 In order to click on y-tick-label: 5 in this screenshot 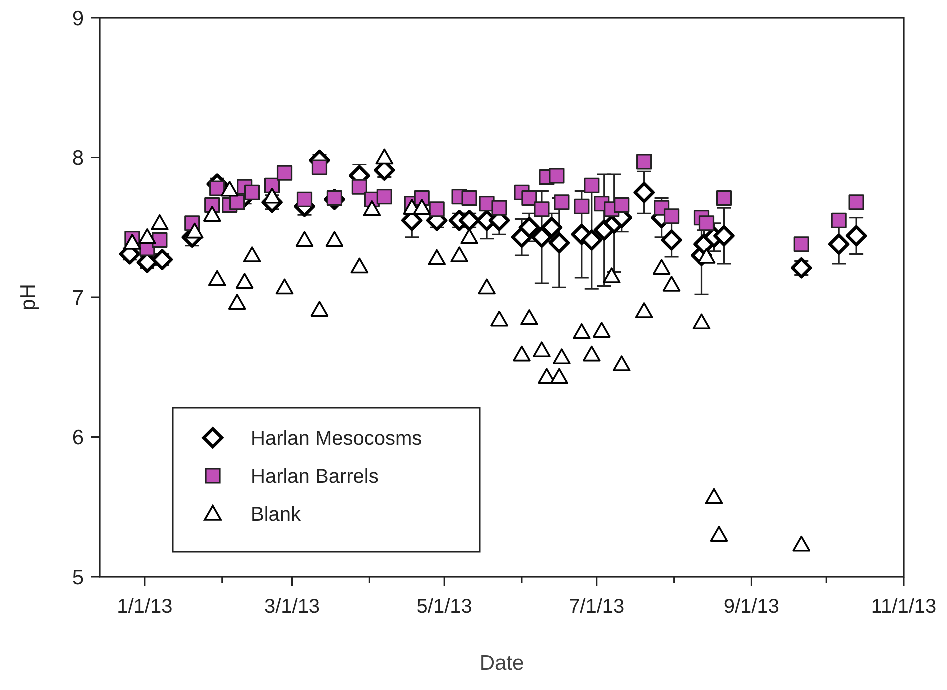, I will do `click(78, 578)`.